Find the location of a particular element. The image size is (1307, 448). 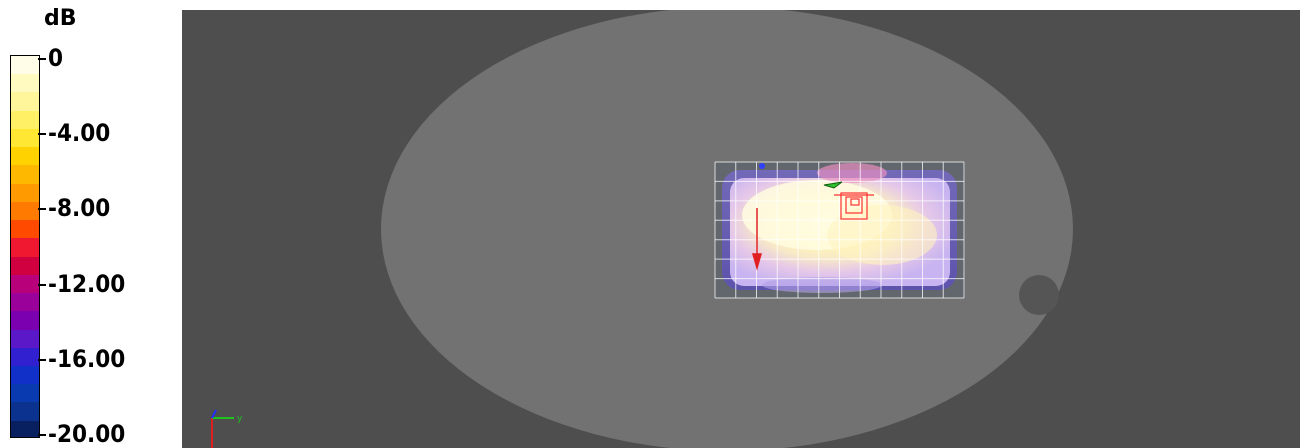

marker-circle is located at coordinates (1039, 295).